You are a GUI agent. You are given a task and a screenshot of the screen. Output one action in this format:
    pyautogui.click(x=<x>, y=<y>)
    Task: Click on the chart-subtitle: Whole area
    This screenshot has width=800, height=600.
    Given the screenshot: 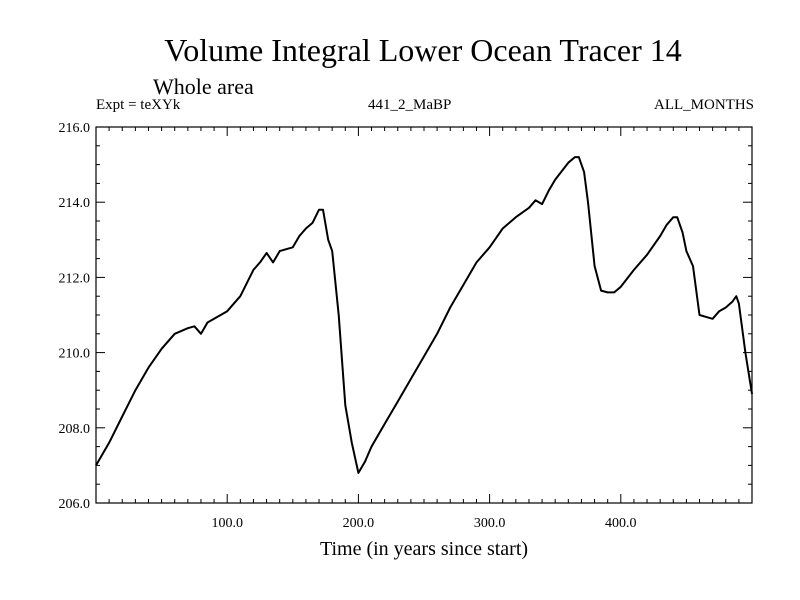 What is the action you would take?
    pyautogui.click(x=203, y=86)
    